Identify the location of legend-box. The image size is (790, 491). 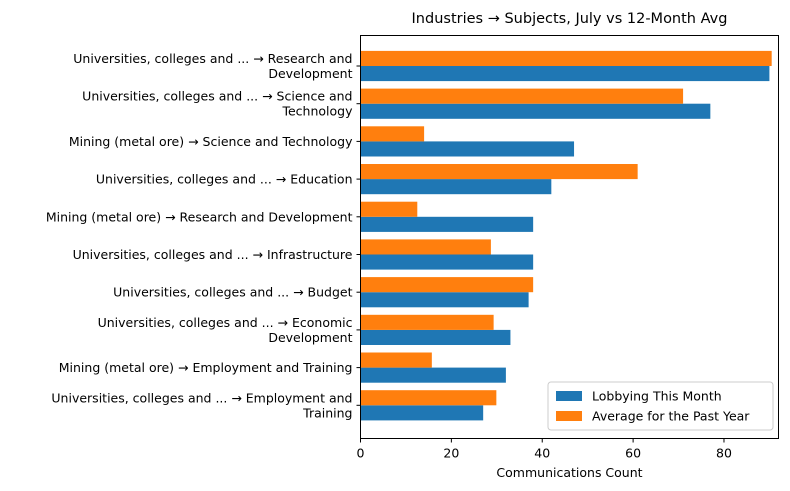
(660, 406).